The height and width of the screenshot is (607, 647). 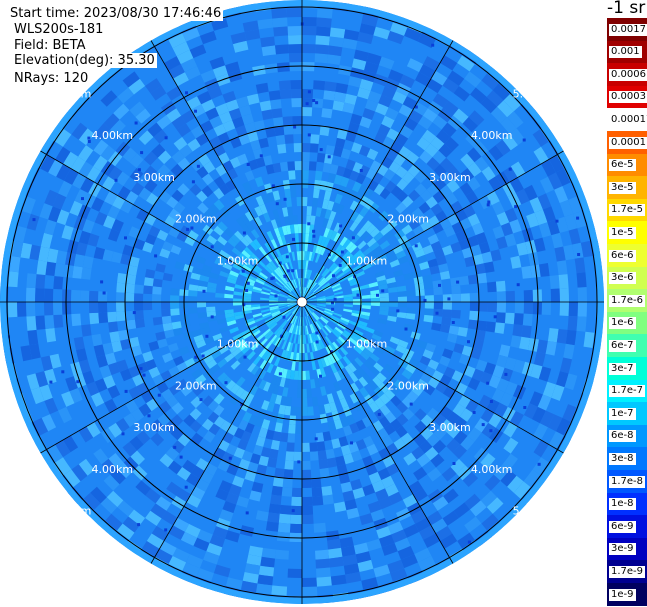 I want to click on colorbar-tick-label: 1.7e-8, so click(x=627, y=481).